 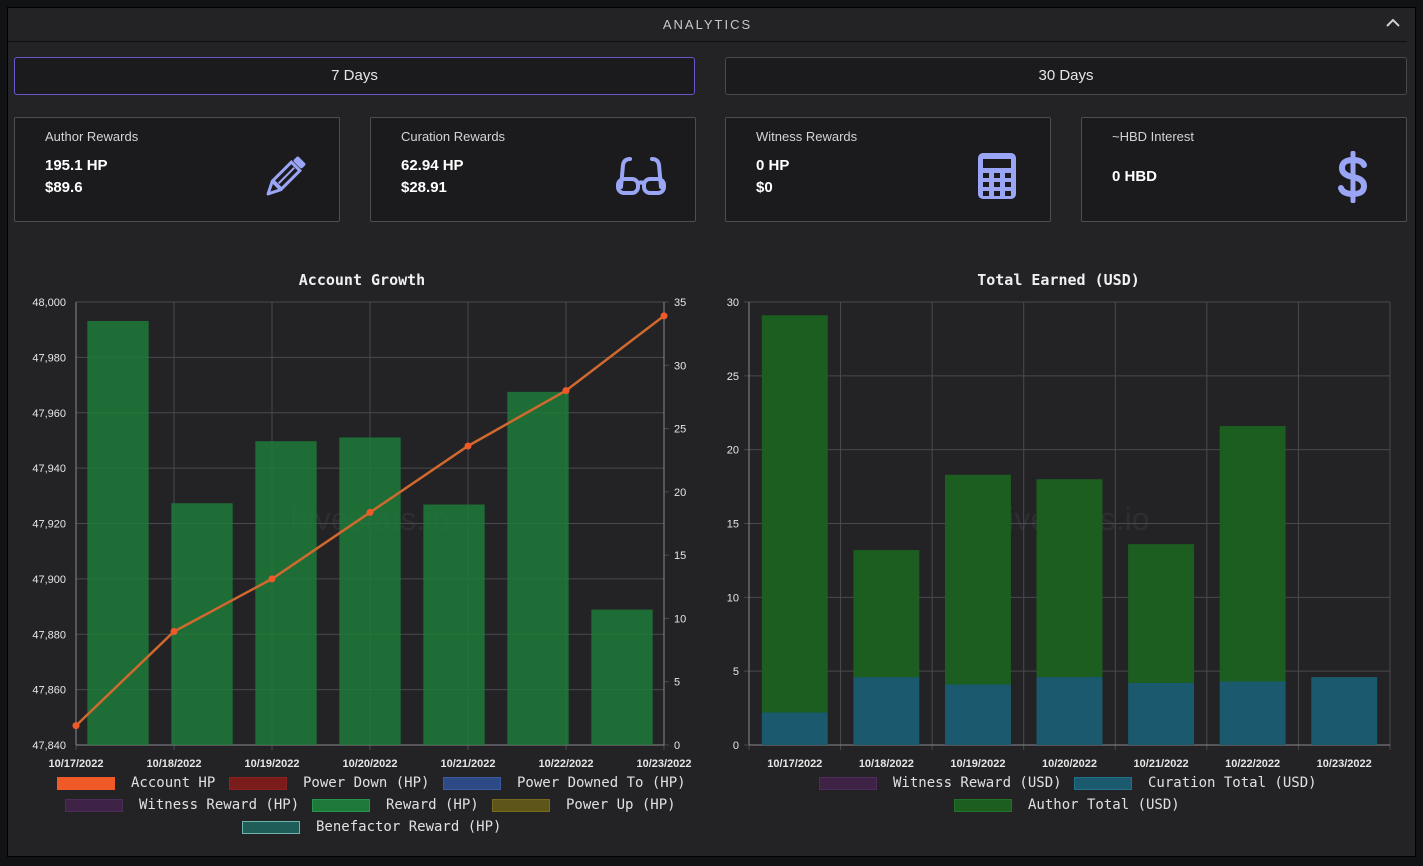 I want to click on legend-item: Curation Total (USD), so click(x=1195, y=783).